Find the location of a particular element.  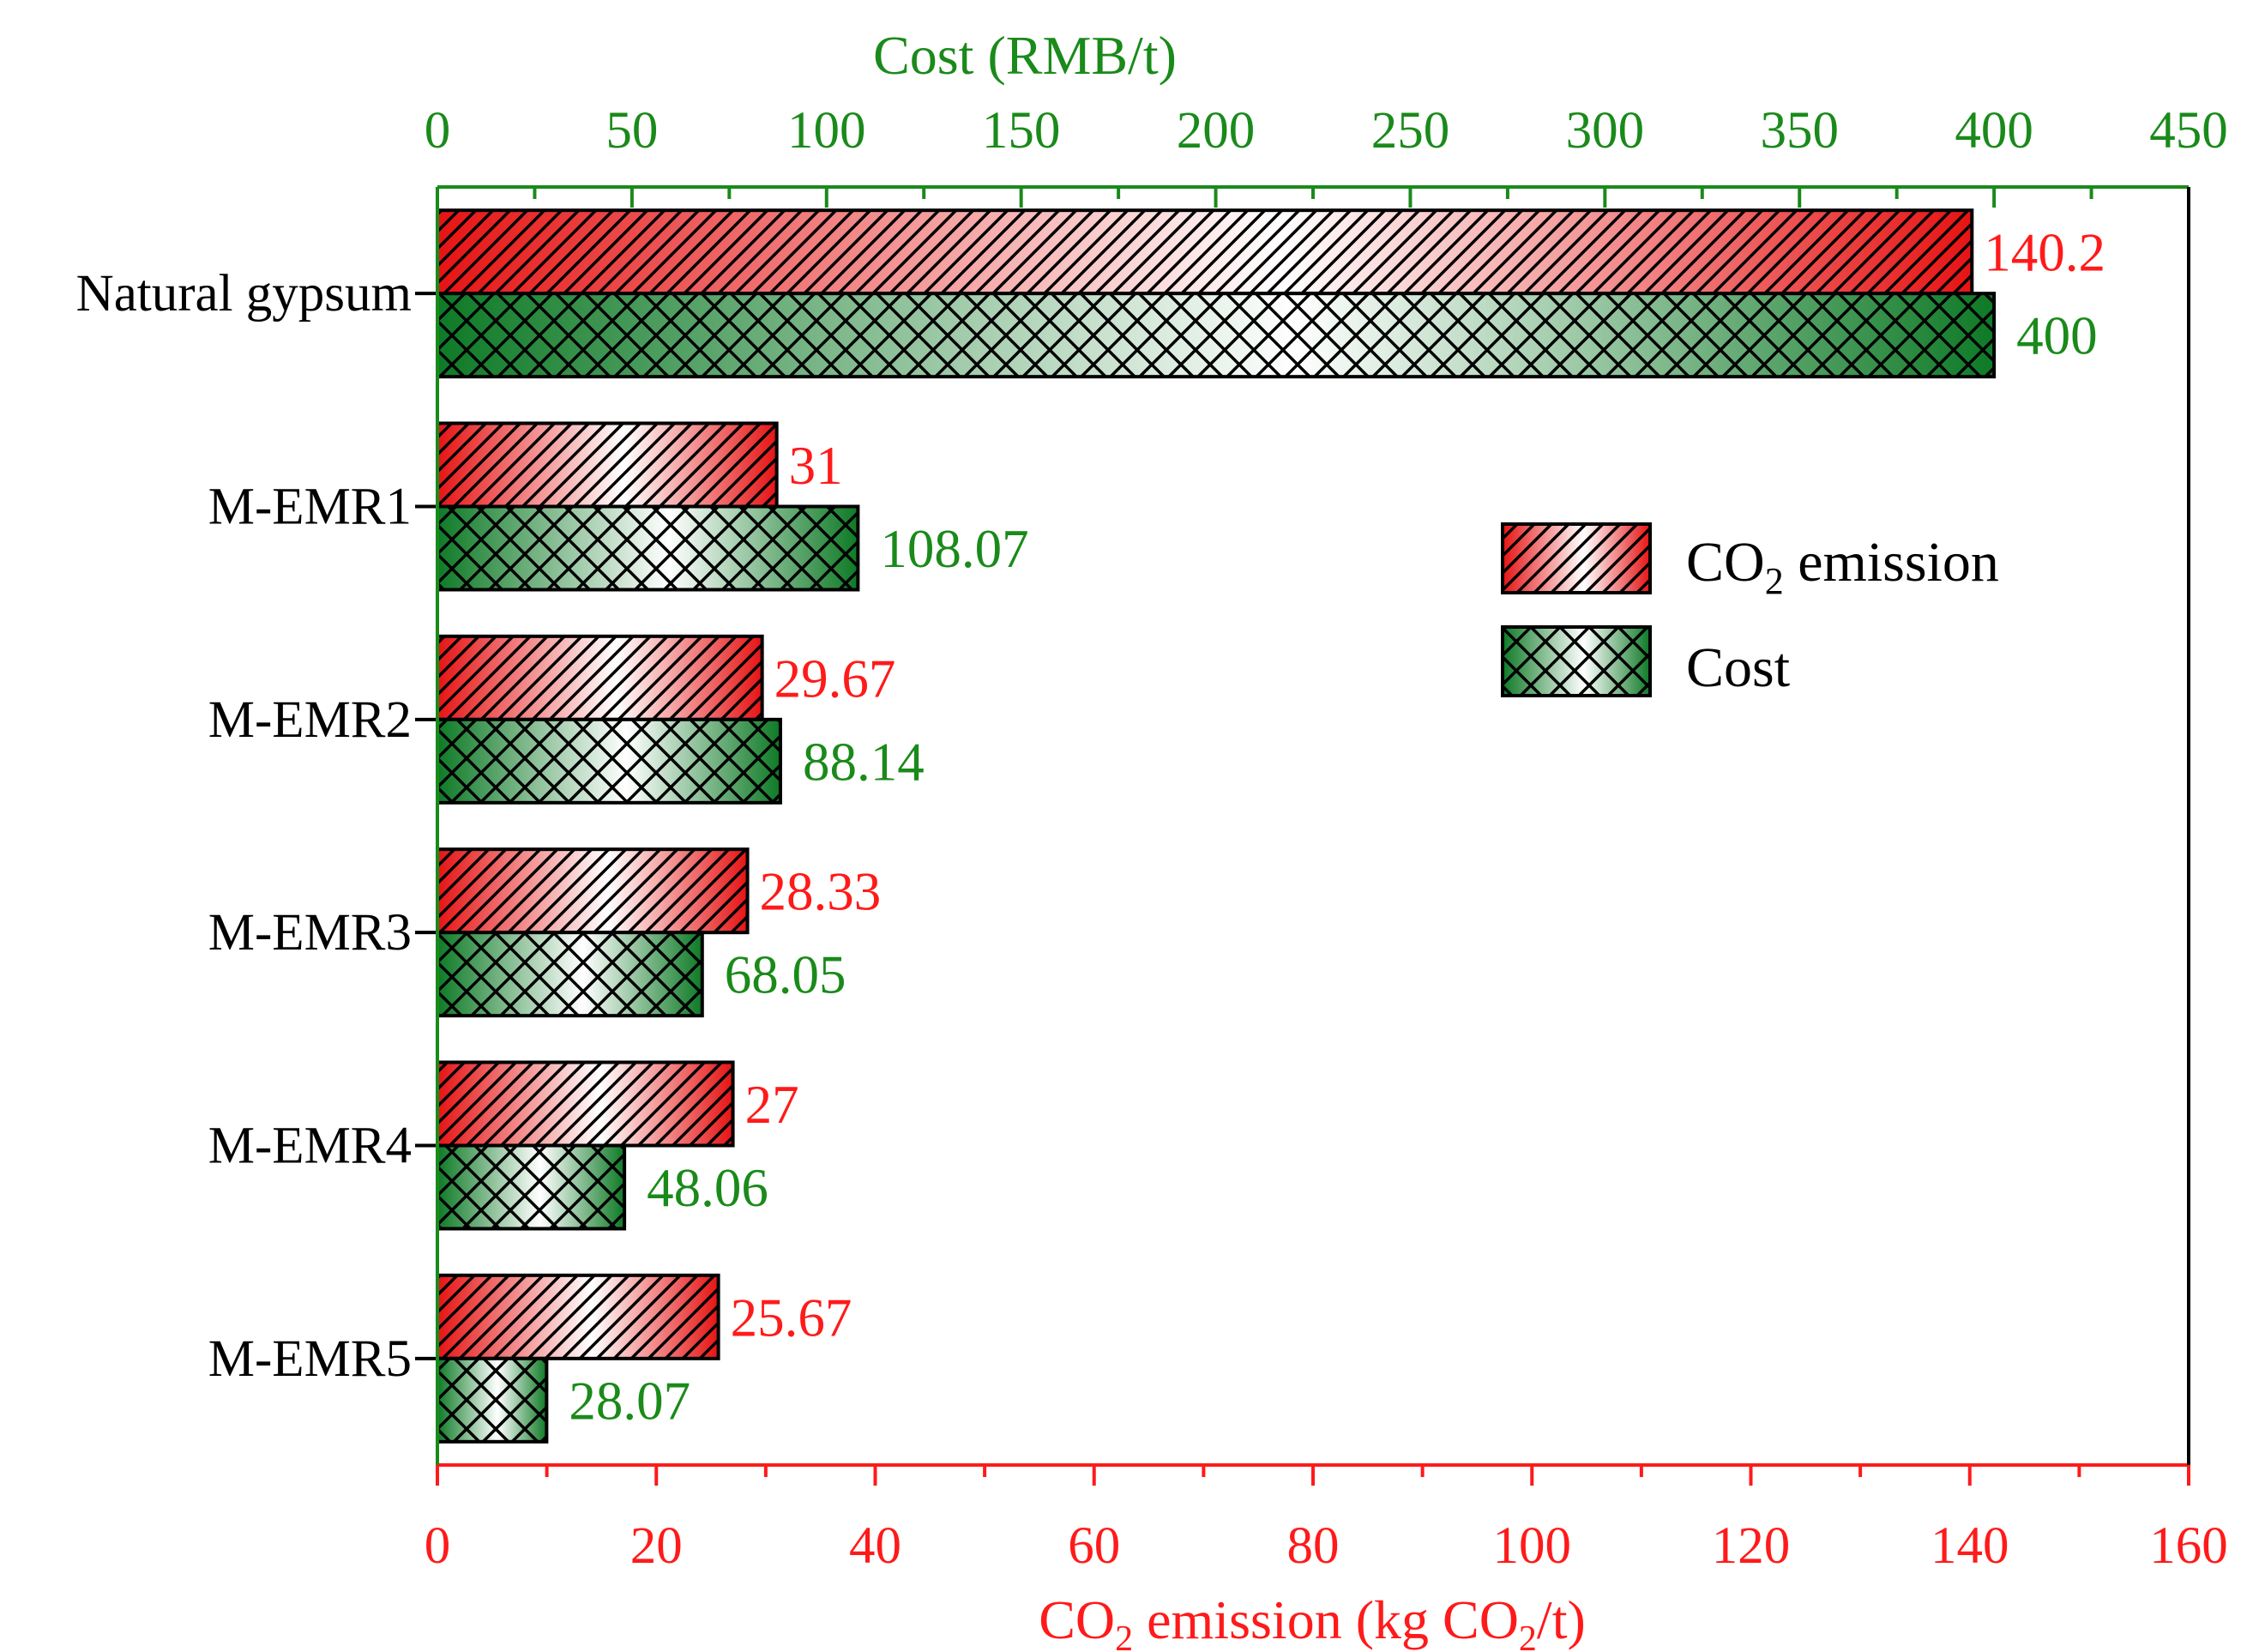

bottom-axis-title: CO2 emission (kg CO2/t) is located at coordinates (1312, 1620).